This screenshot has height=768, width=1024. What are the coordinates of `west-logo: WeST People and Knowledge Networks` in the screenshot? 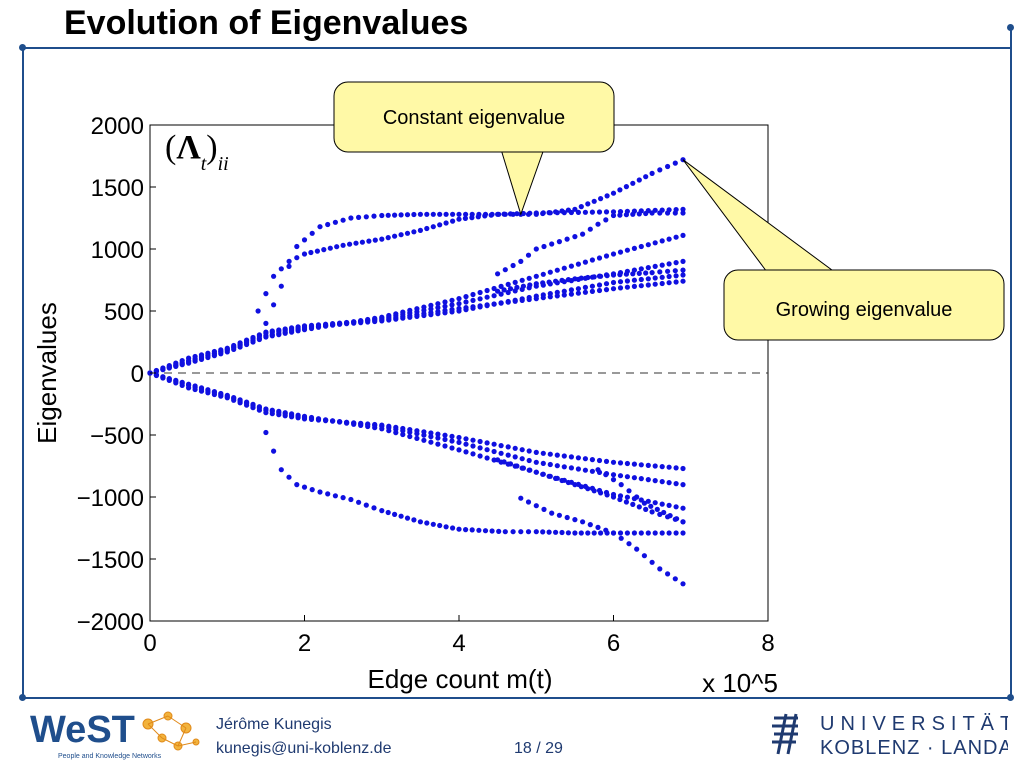 It's located at (118, 736).